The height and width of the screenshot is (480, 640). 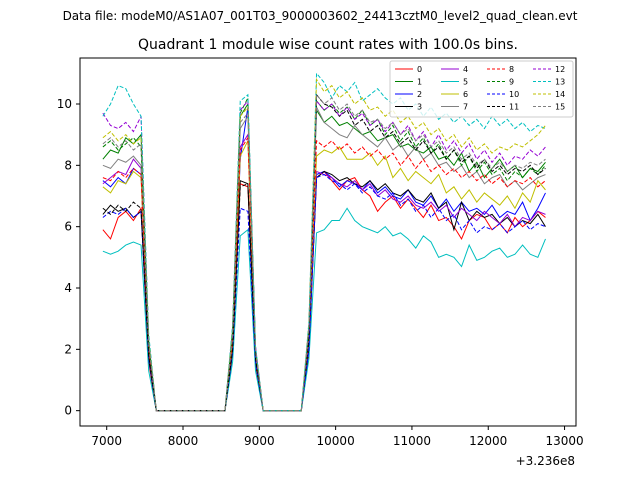 What do you see at coordinates (465, 107) in the screenshot?
I see `legend-label-7: 7` at bounding box center [465, 107].